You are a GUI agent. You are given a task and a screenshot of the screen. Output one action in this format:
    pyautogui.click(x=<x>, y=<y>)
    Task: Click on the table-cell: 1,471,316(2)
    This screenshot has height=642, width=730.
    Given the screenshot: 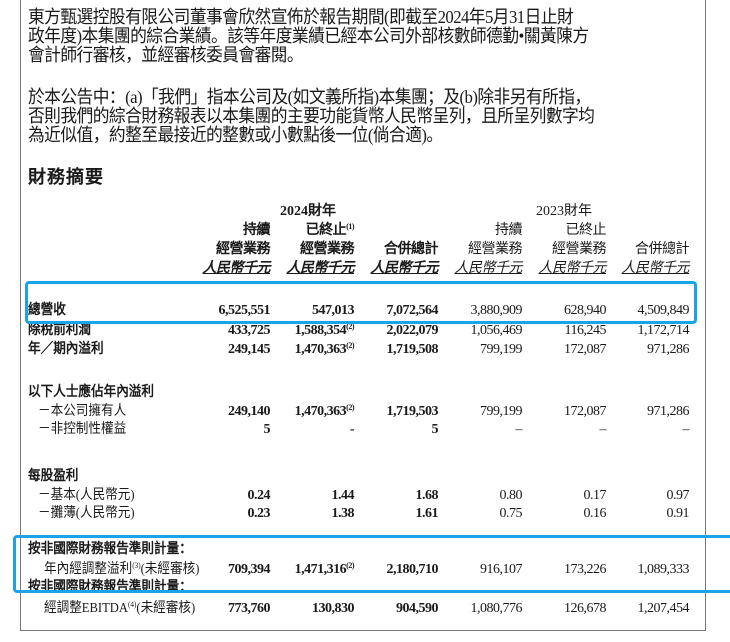 What is the action you would take?
    pyautogui.click(x=325, y=570)
    